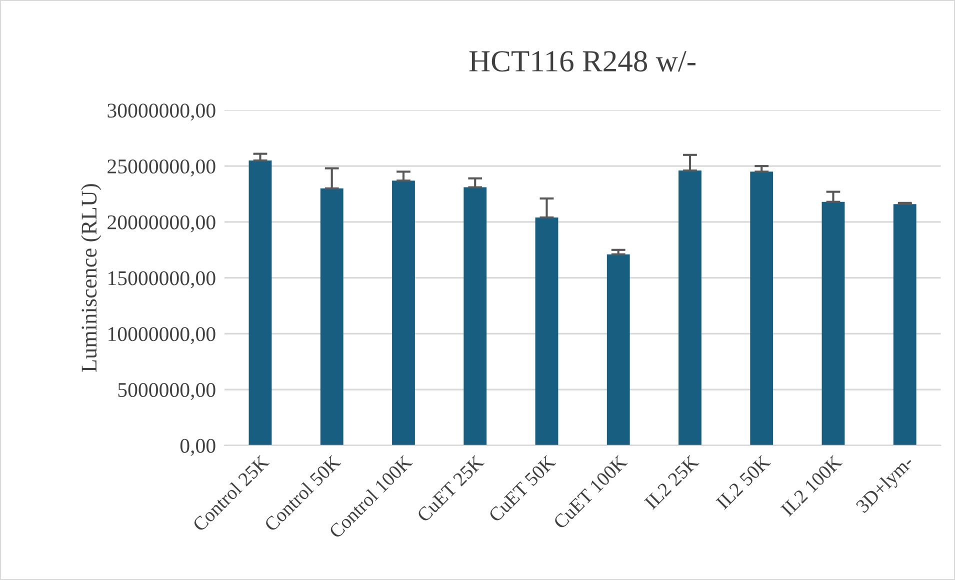  I want to click on y-tick-label: 5000000,00, so click(167, 391).